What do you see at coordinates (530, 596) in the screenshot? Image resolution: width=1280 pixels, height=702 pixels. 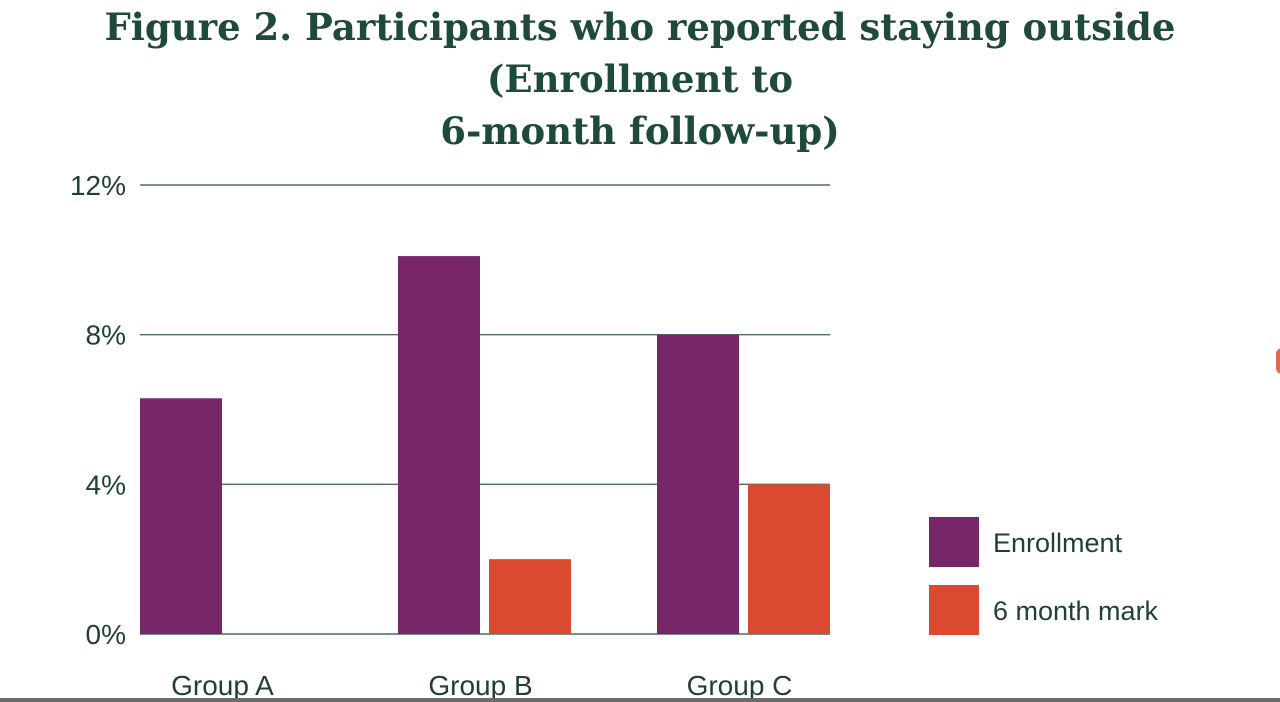 I see `bar-group-b-6-month-mark` at bounding box center [530, 596].